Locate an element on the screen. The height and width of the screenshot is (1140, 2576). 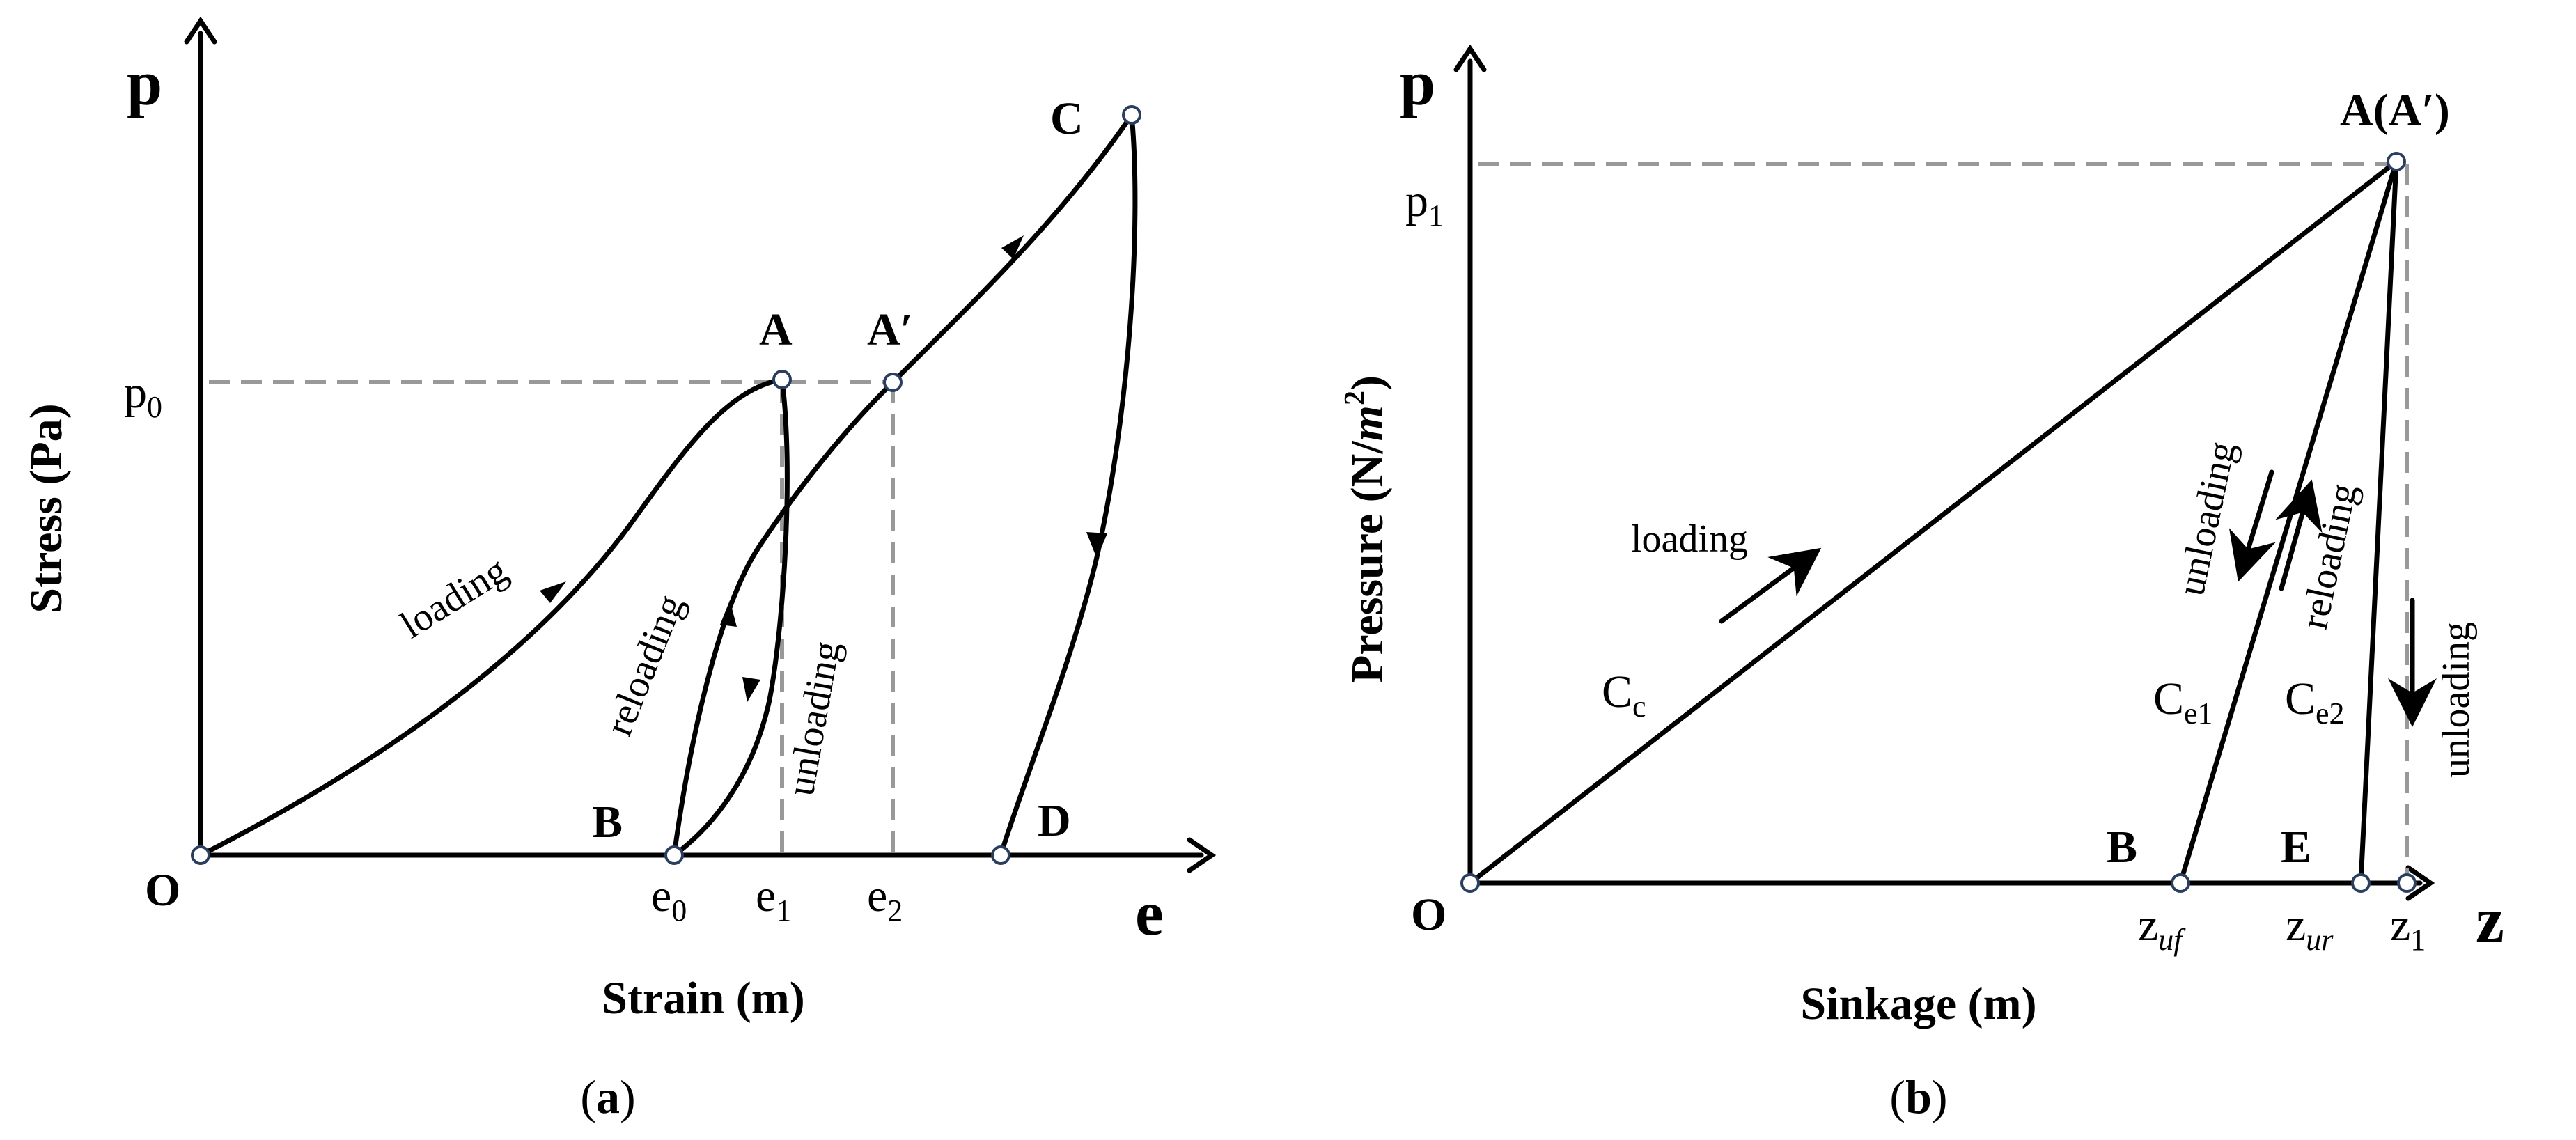
panel-a-reloading-curve-b-a-prime is located at coordinates (783, 619).